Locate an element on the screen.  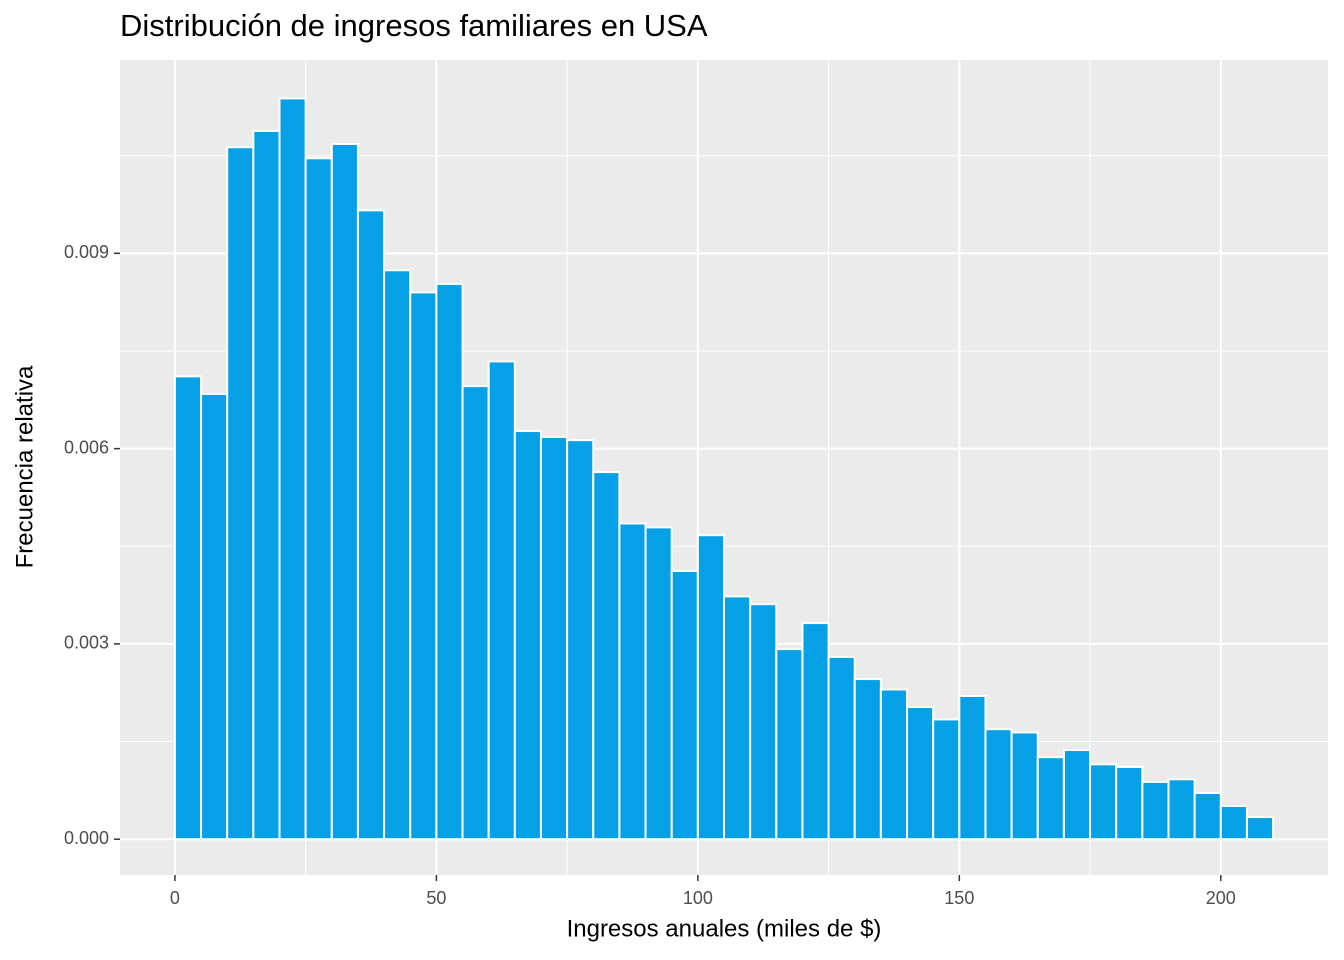
x-axis-title: Ingresos anuales (miles de $) is located at coordinates (724, 928).